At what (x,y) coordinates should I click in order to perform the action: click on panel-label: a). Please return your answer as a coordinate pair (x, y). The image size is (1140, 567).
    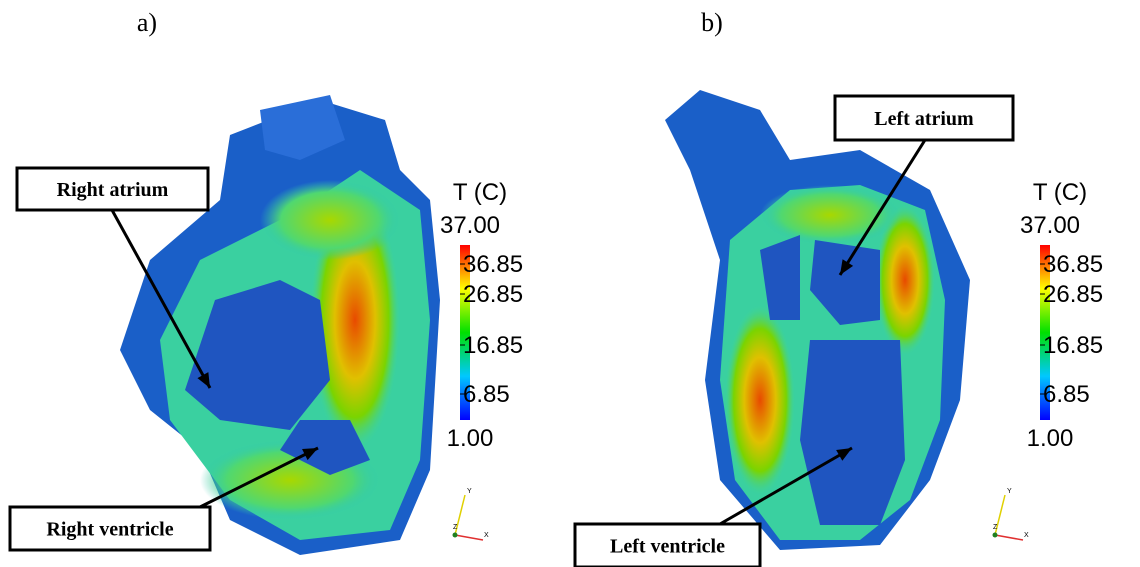
    Looking at the image, I should click on (147, 22).